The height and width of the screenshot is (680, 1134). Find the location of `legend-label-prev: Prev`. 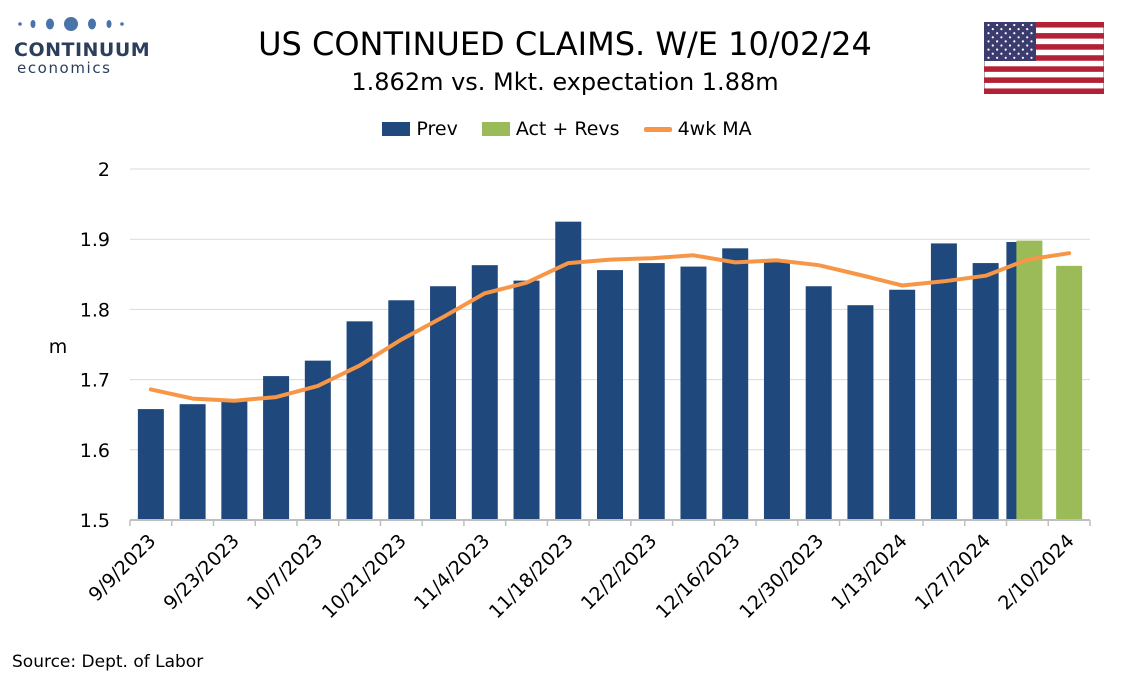

legend-label-prev: Prev is located at coordinates (437, 129).